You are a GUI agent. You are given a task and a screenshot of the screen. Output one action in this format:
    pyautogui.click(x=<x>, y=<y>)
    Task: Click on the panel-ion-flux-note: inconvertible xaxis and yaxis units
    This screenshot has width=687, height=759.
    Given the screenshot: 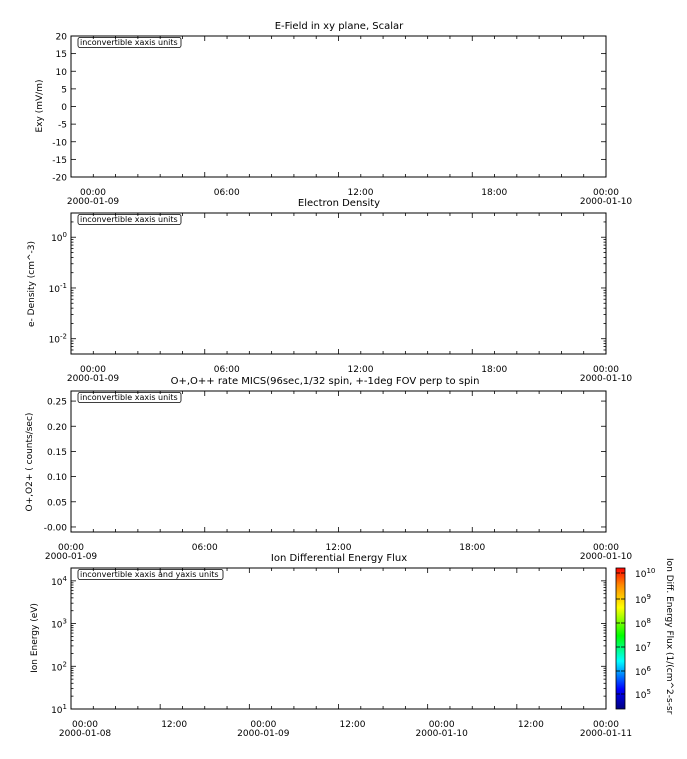 What is the action you would take?
    pyautogui.click(x=150, y=574)
    